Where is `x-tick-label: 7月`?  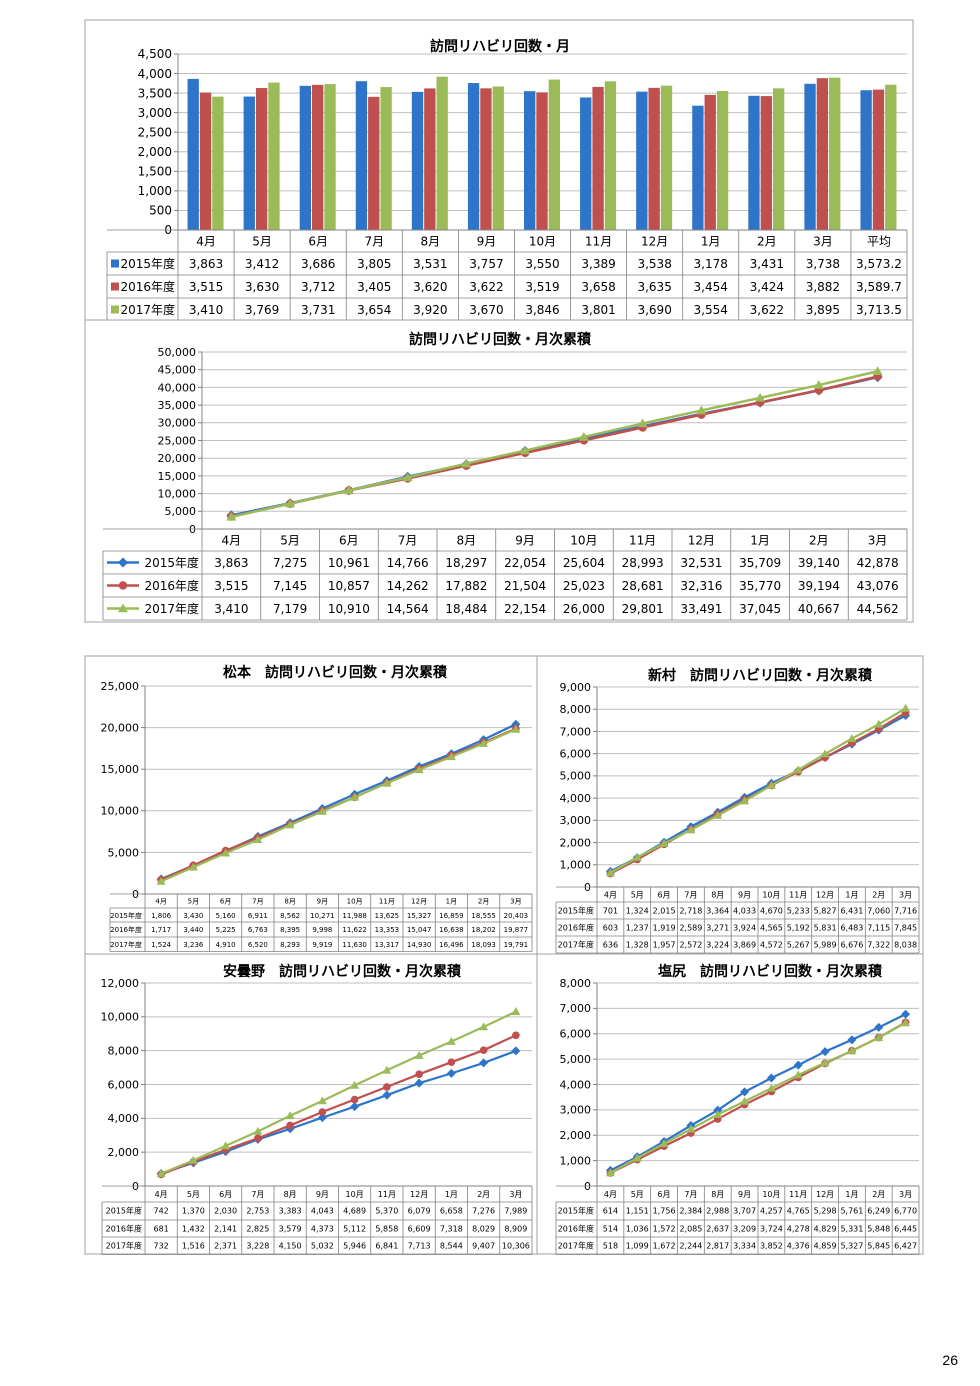 x-tick-label: 7月 is located at coordinates (690, 895).